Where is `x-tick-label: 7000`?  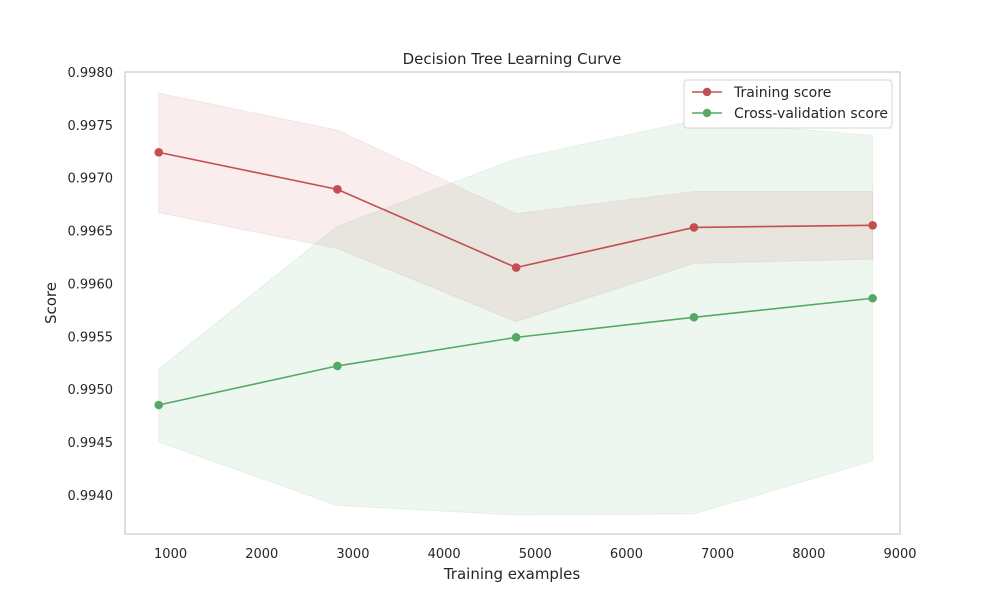 x-tick-label: 7000 is located at coordinates (717, 554).